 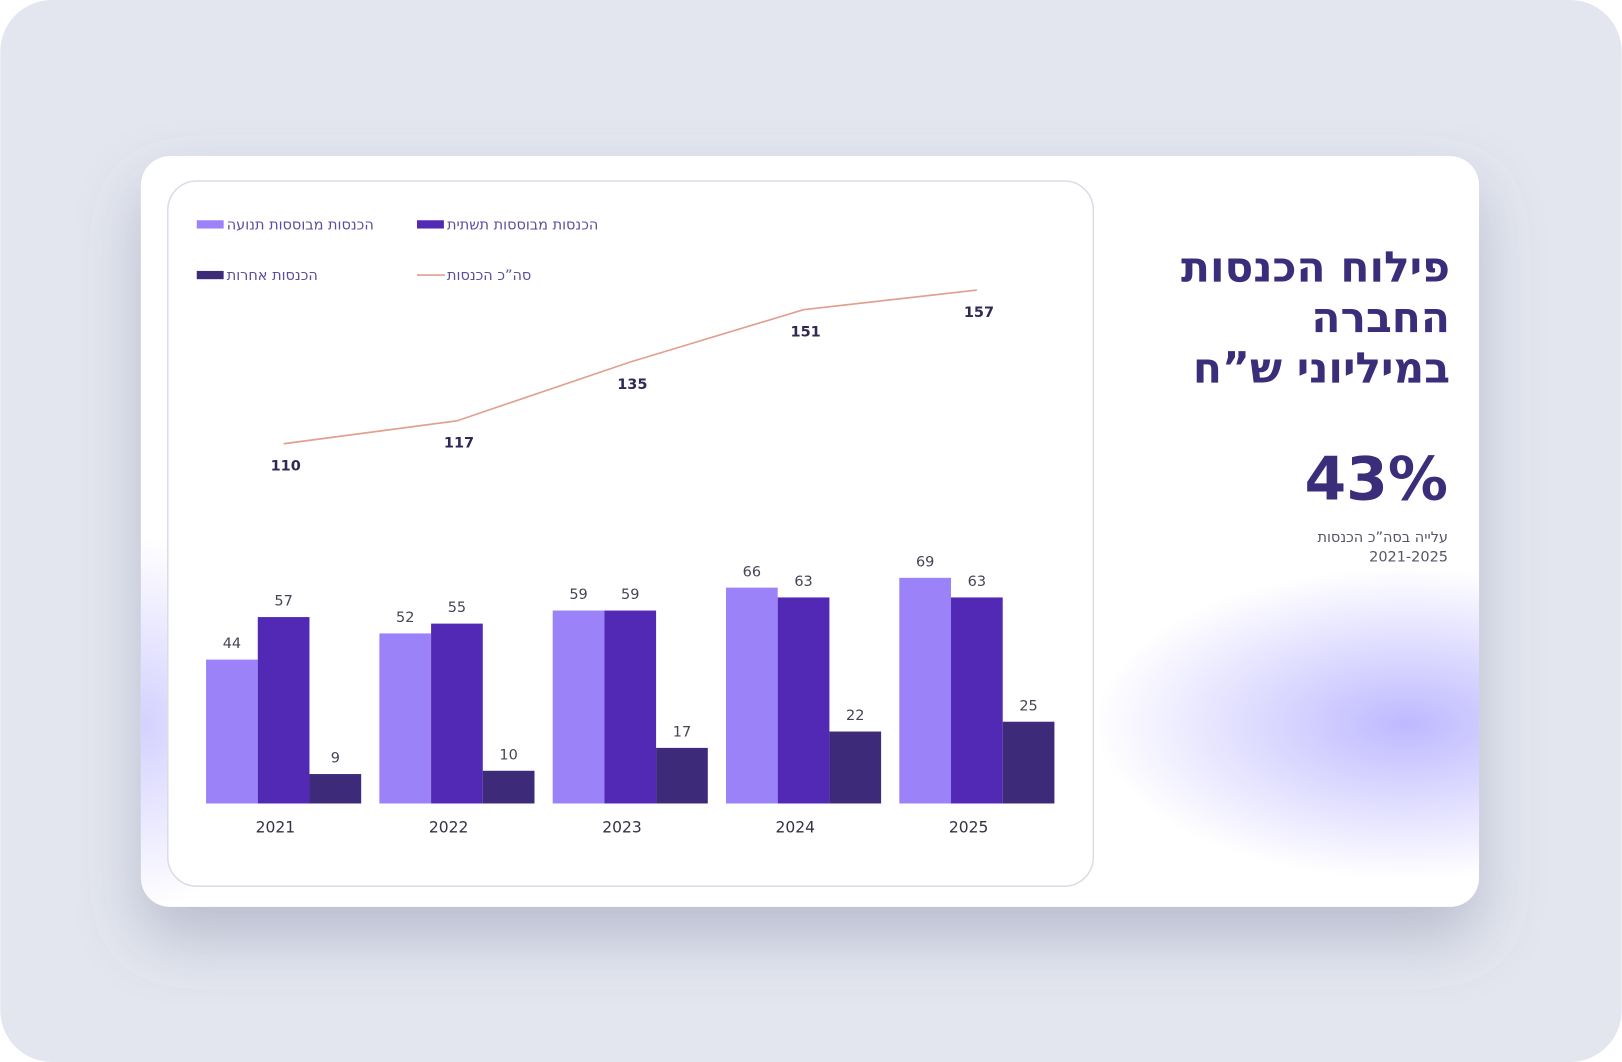 I want to click on line-value-label: 117, so click(x=459, y=444).